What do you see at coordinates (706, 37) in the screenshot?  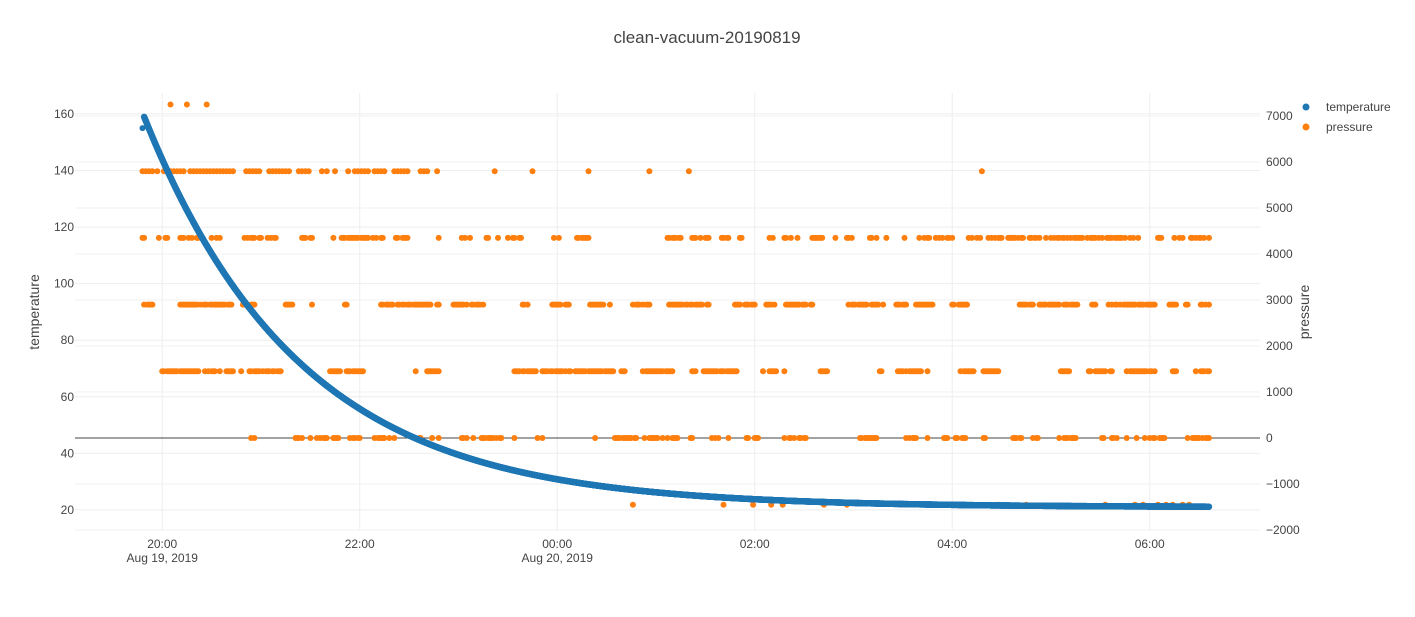 I see `chart-title: clean-vacuum-20190819` at bounding box center [706, 37].